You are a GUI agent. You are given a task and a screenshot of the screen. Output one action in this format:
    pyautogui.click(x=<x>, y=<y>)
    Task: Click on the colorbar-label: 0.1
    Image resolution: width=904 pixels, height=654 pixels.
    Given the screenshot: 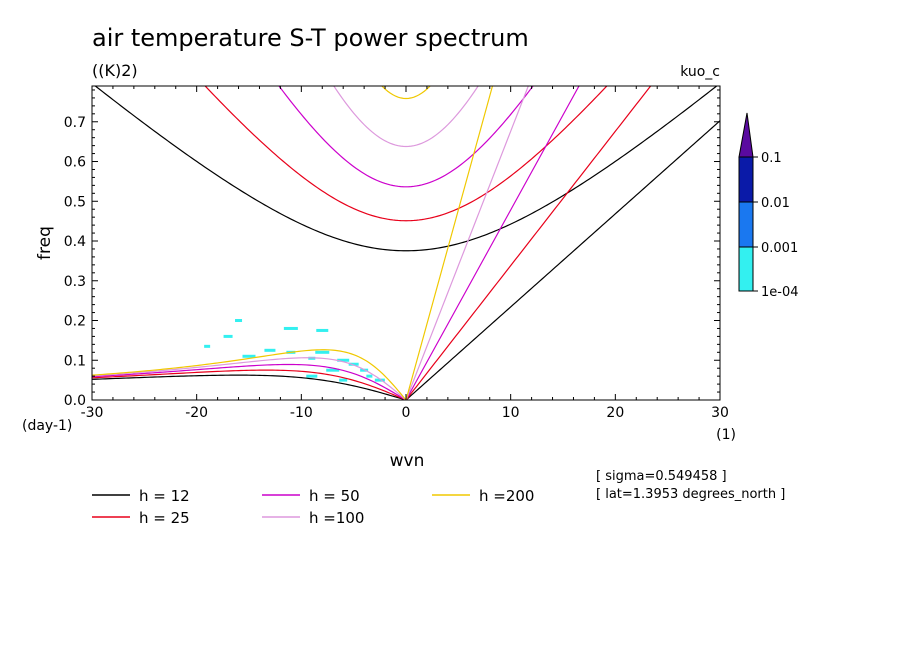 What is the action you would take?
    pyautogui.click(x=771, y=158)
    